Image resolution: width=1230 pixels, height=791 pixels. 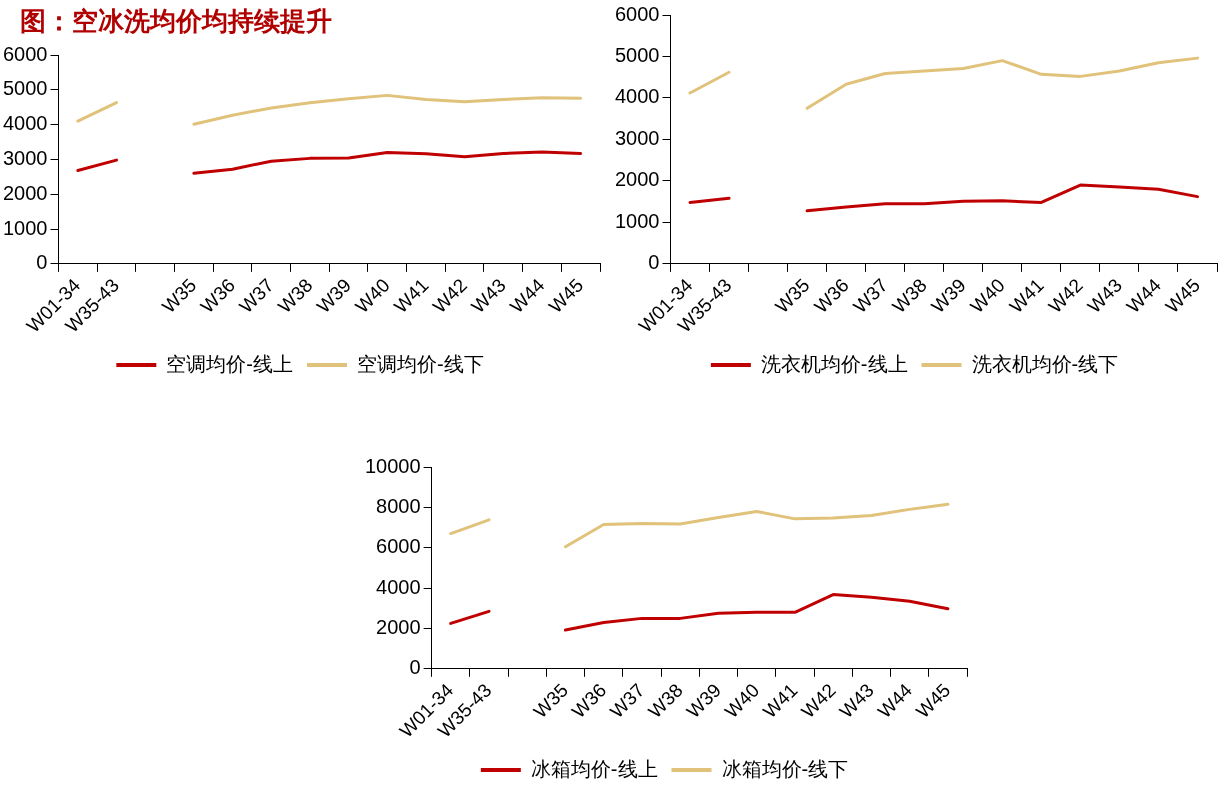 What do you see at coordinates (420, 363) in the screenshot?
I see `legend-label: 空调均价-线下` at bounding box center [420, 363].